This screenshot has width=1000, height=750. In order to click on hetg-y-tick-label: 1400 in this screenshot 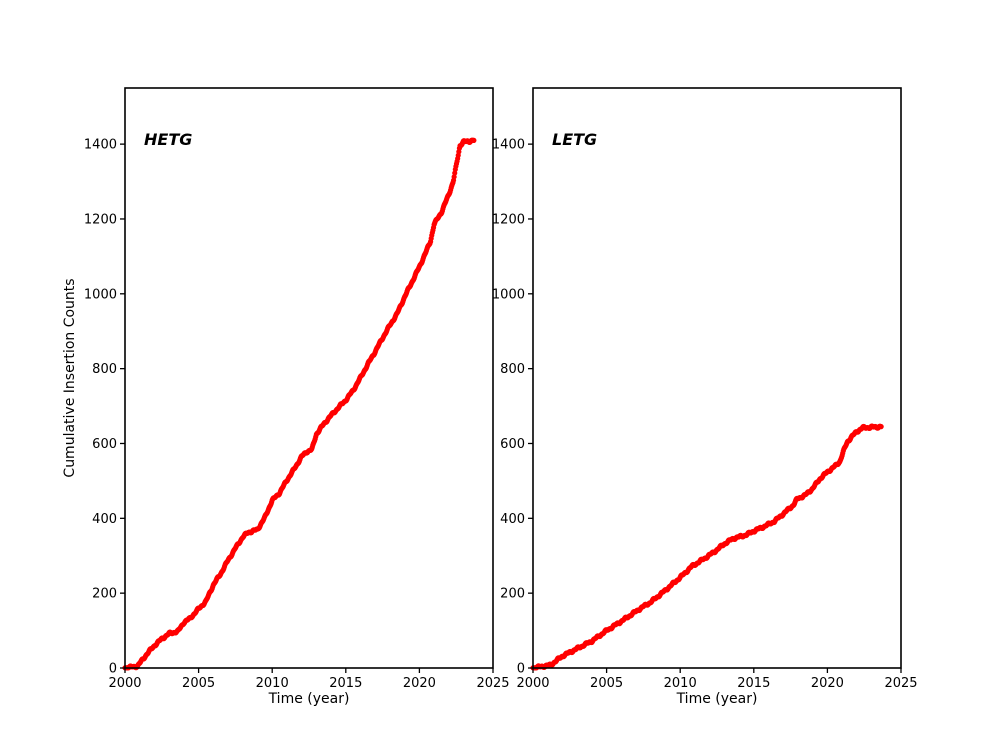, I will do `click(100, 145)`.